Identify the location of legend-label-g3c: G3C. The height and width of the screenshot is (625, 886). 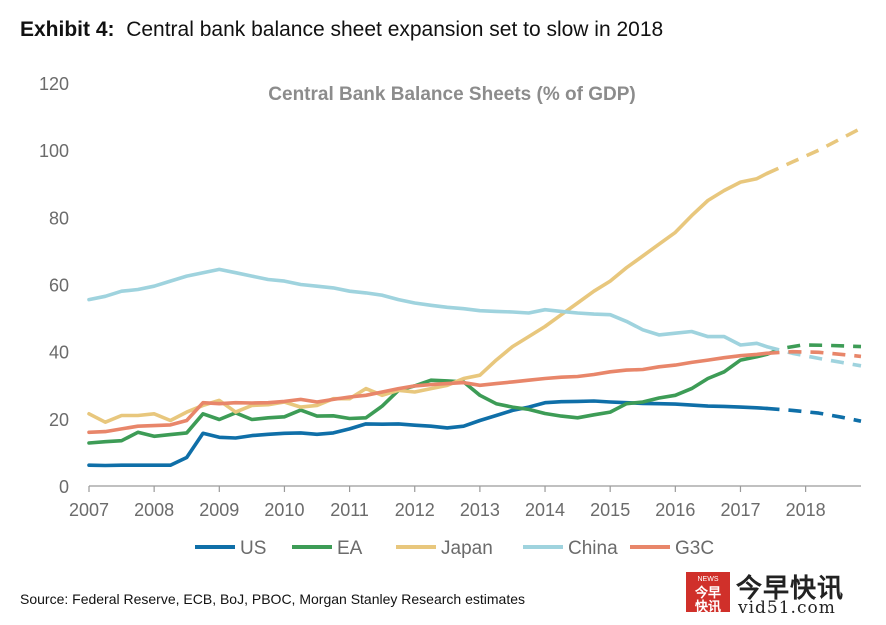
(694, 548).